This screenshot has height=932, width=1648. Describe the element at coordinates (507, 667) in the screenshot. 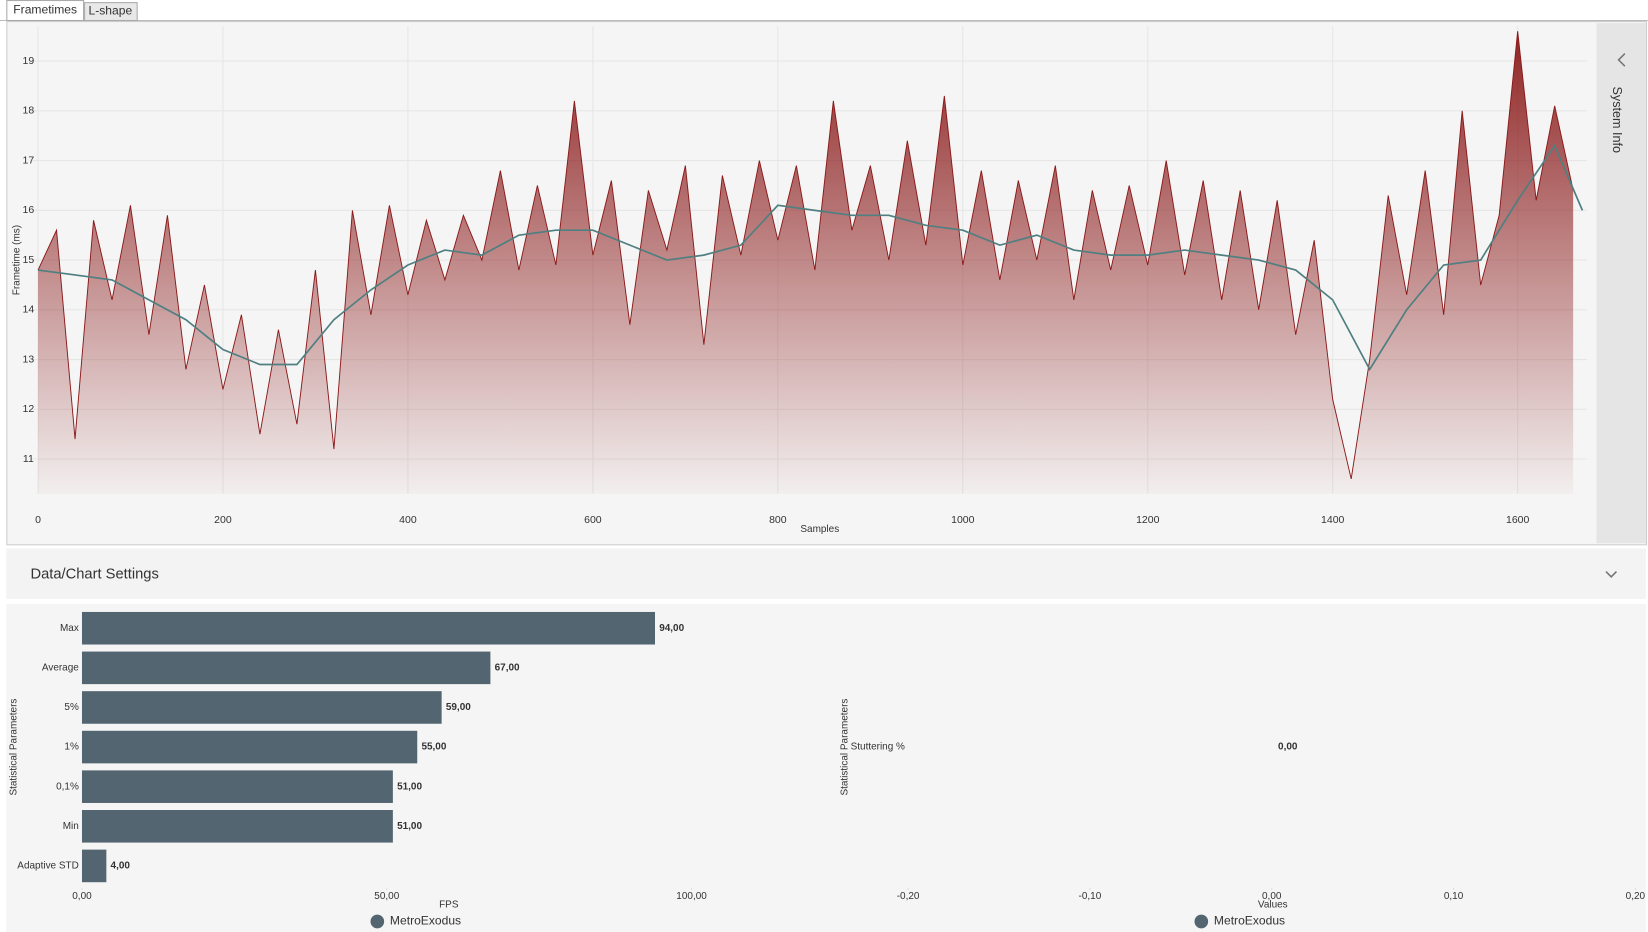

I see `value-label: 67,00` at that location.